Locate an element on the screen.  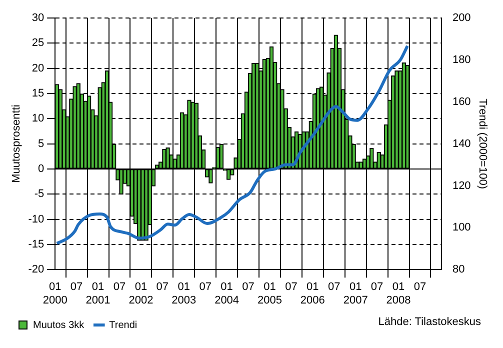
y-tick-label: 15 is located at coordinates (38, 94).